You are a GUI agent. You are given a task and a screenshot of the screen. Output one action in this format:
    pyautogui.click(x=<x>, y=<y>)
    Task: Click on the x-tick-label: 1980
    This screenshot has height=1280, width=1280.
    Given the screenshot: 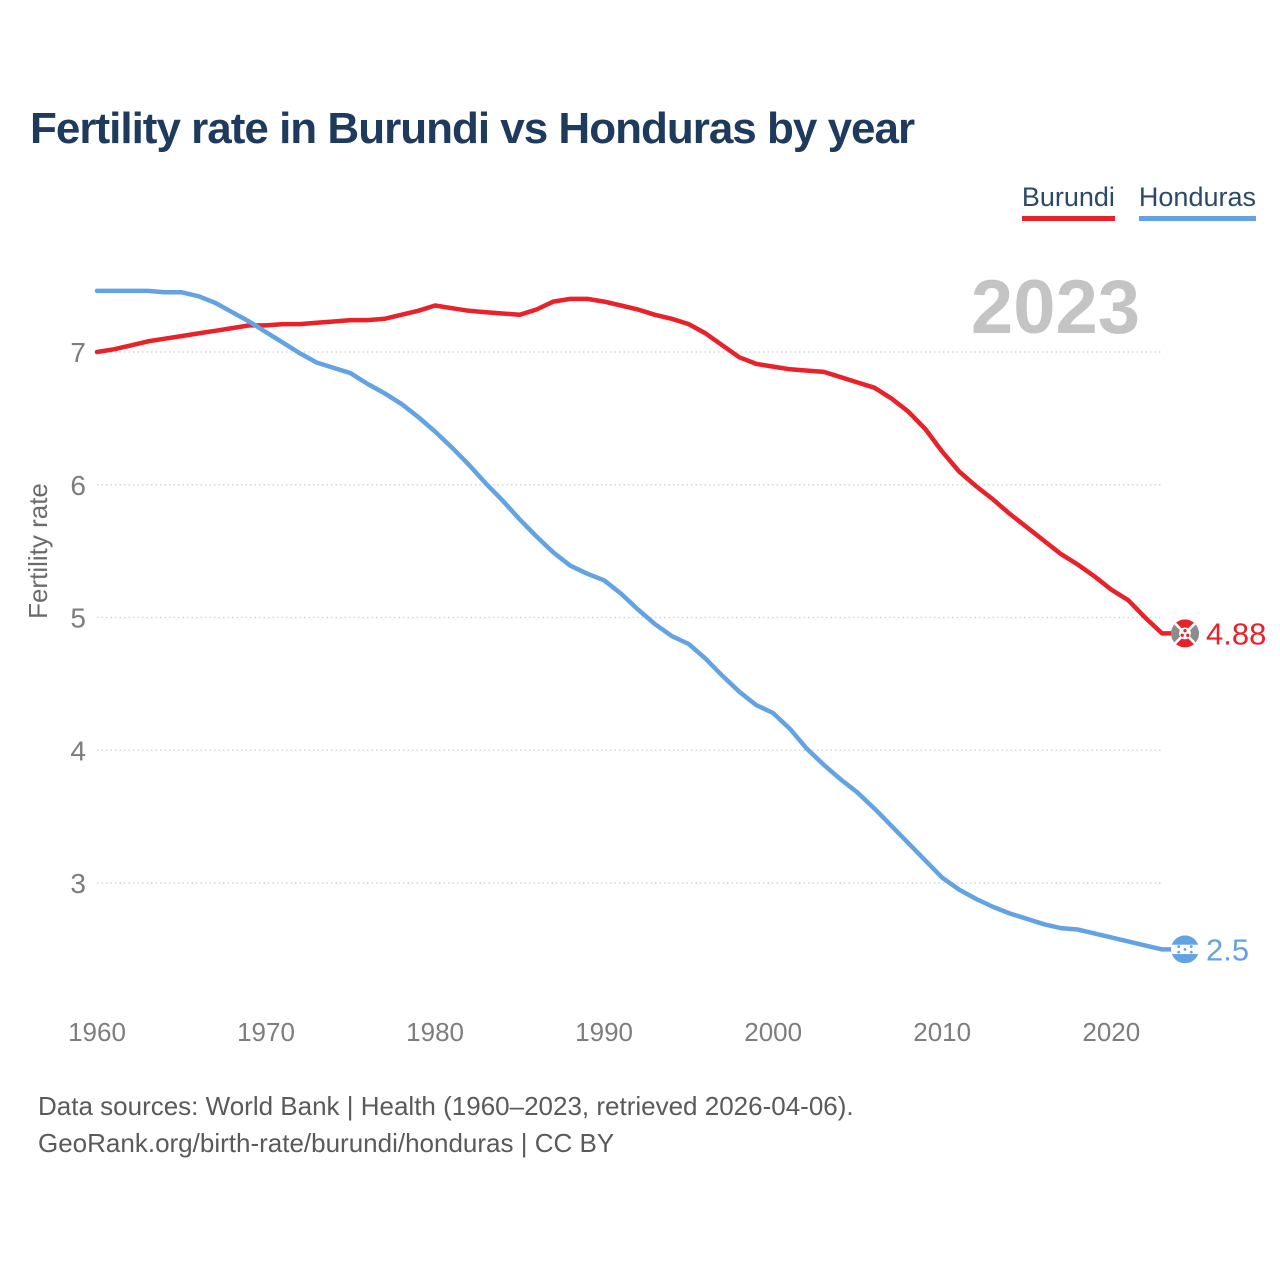 What is the action you would take?
    pyautogui.click(x=435, y=1032)
    